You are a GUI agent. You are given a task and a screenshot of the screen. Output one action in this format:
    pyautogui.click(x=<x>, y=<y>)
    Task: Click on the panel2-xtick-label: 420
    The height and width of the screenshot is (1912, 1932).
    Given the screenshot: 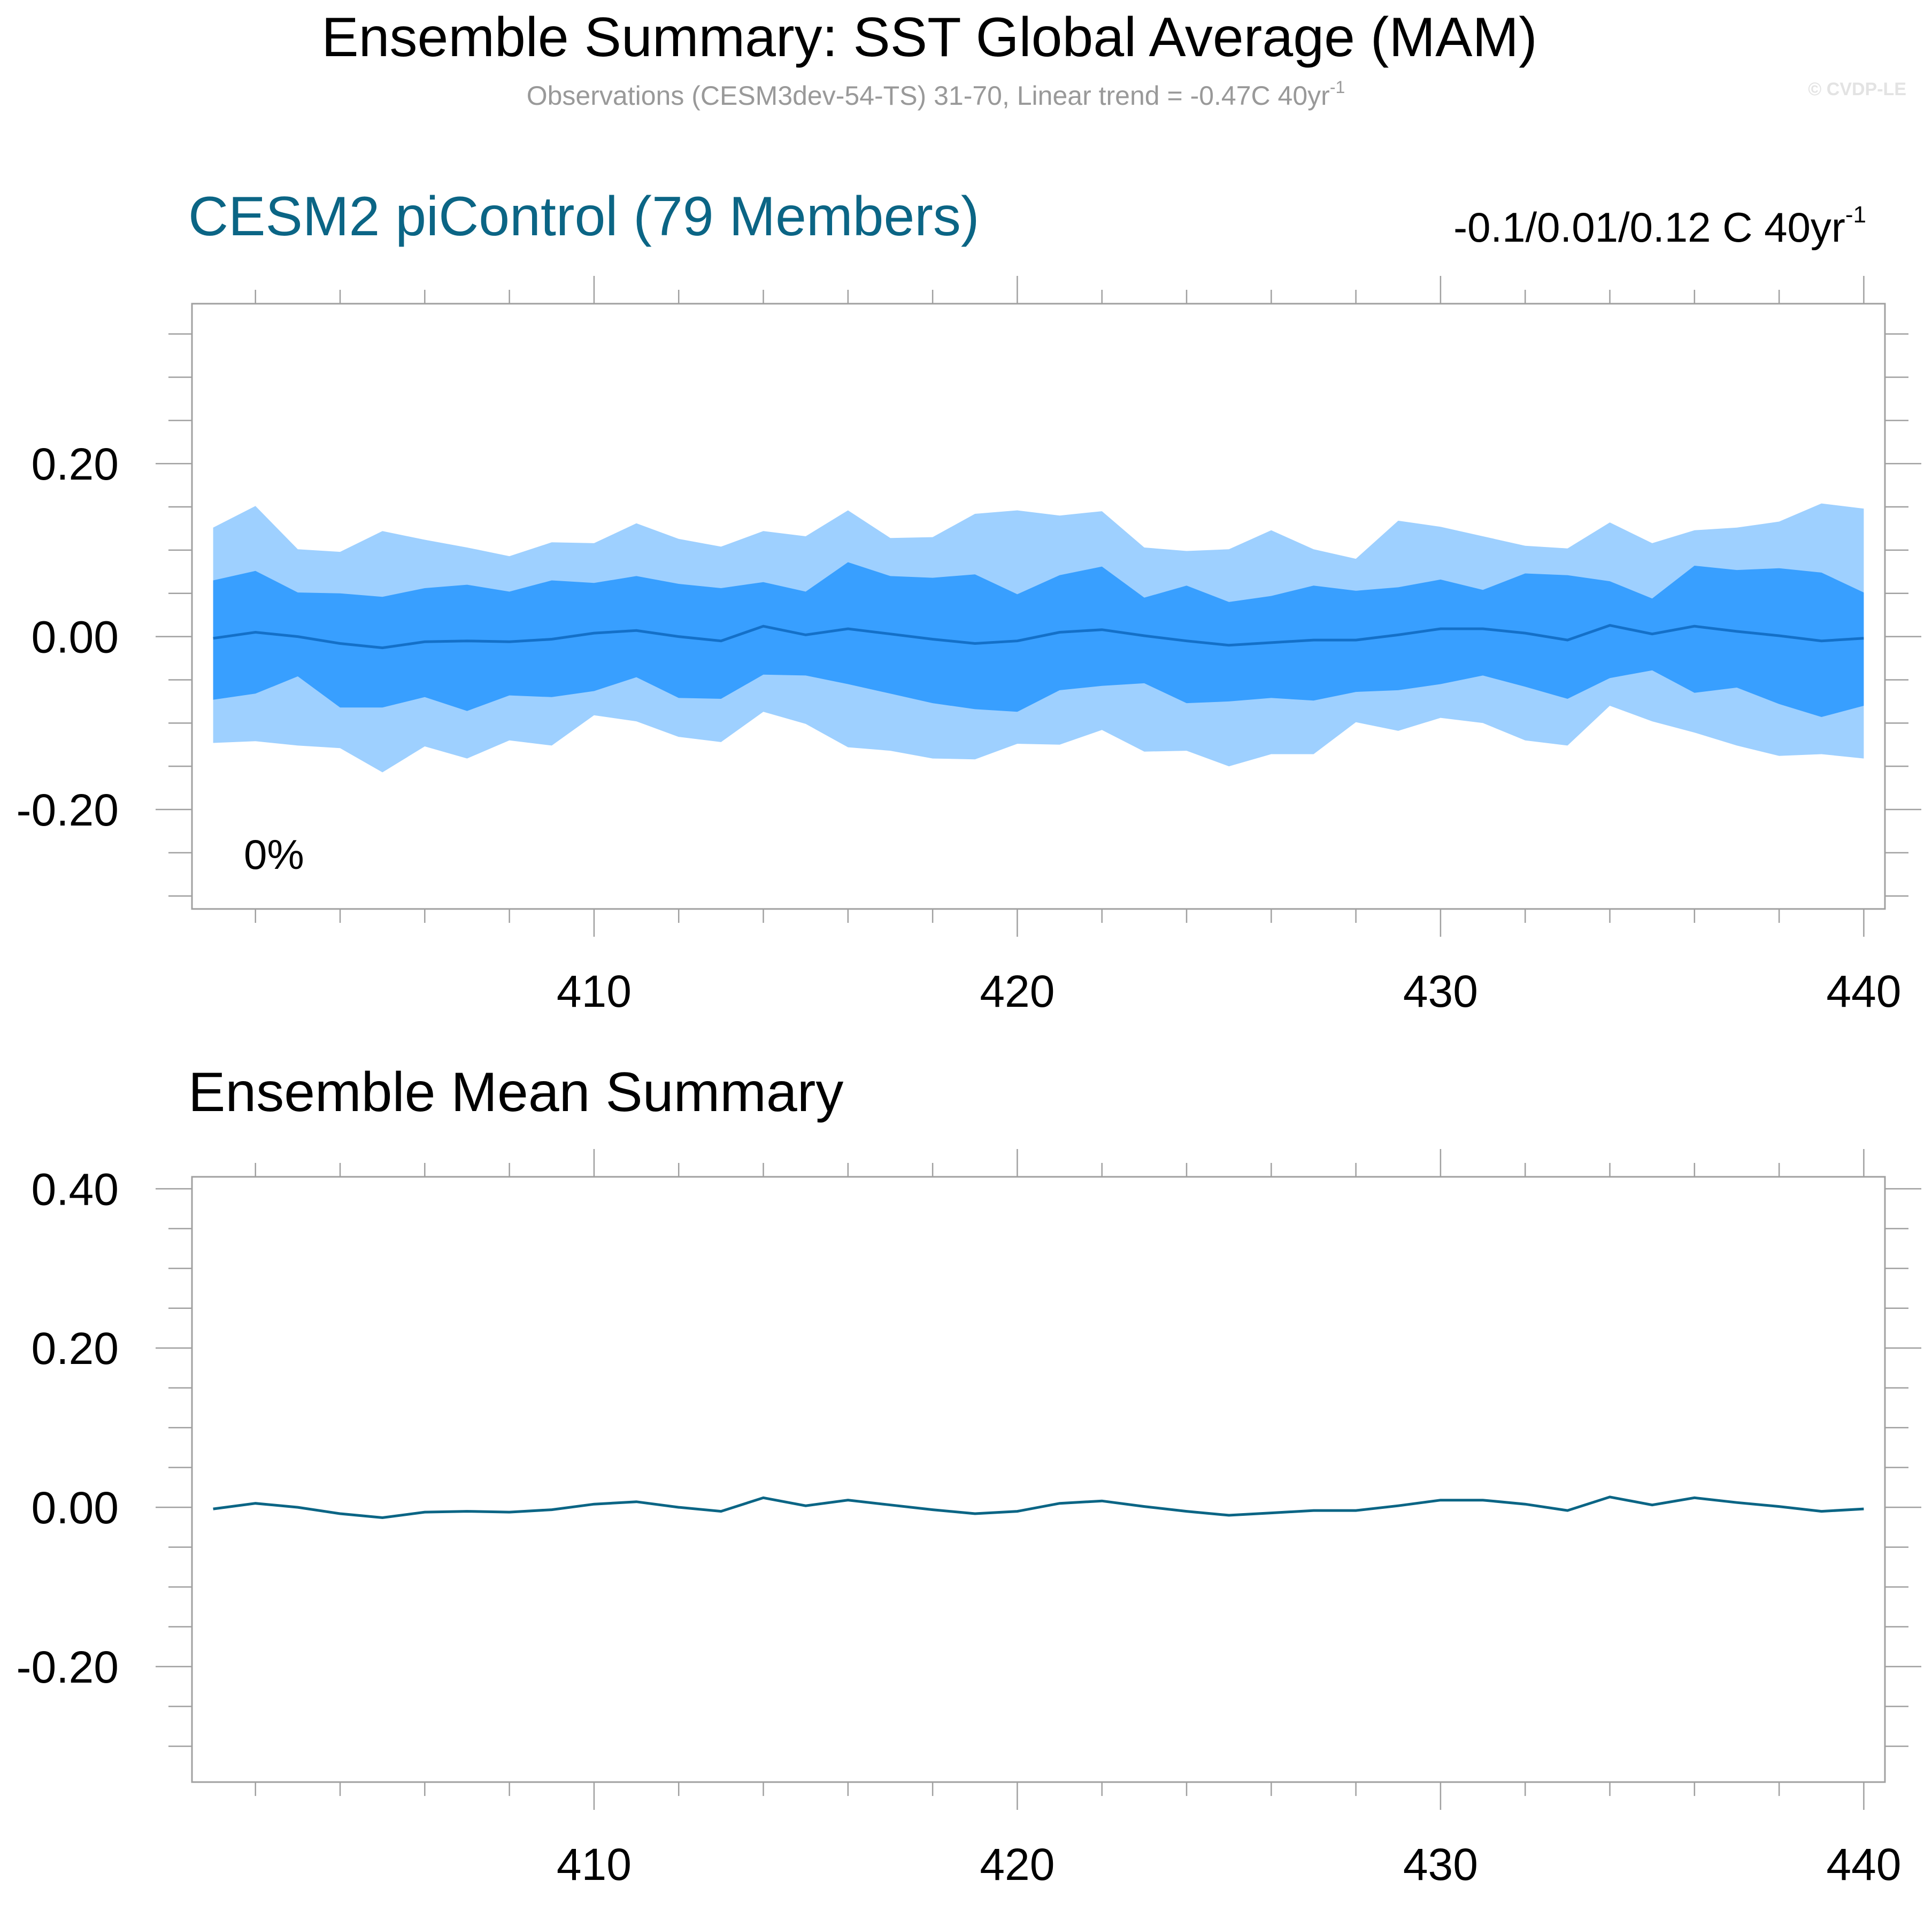 What is the action you would take?
    pyautogui.click(x=1017, y=1864)
    